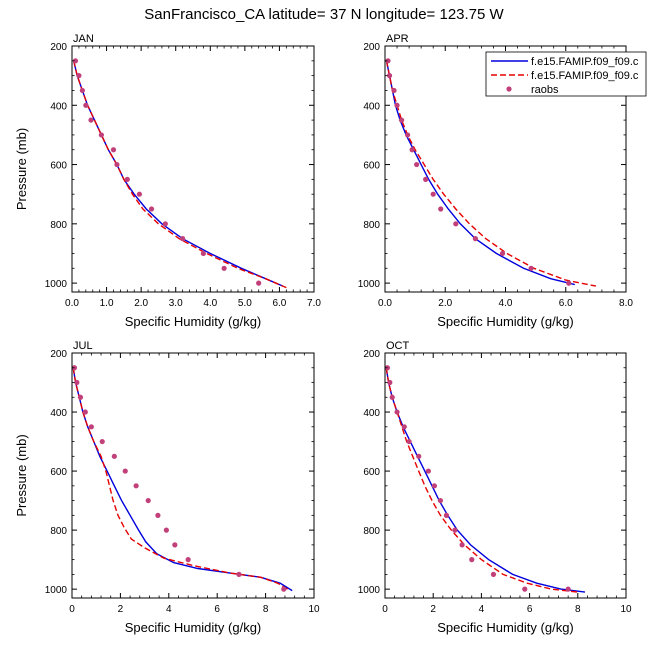 The height and width of the screenshot is (648, 648). I want to click on panel-title: OCT, so click(398, 346).